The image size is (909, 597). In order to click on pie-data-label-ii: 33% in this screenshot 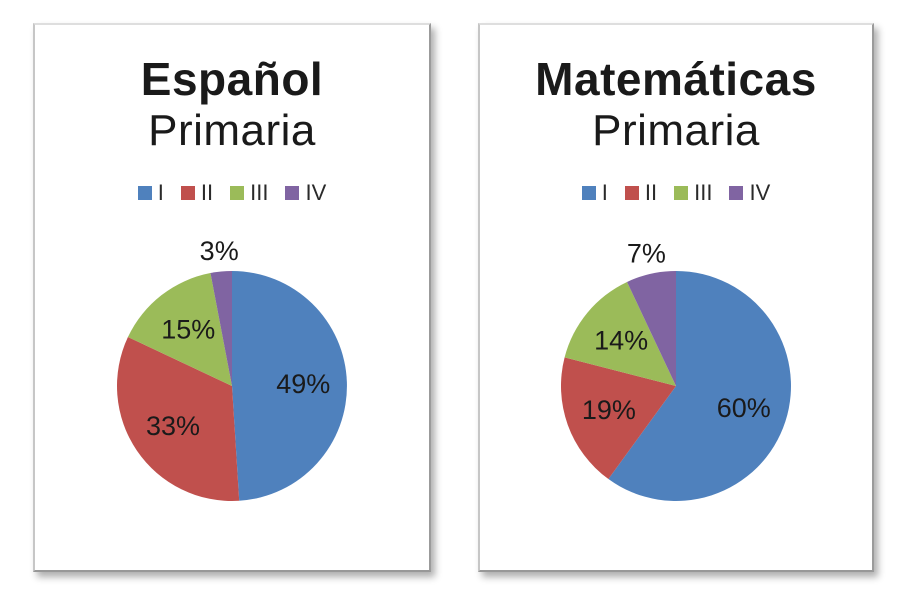, I will do `click(173, 427)`.